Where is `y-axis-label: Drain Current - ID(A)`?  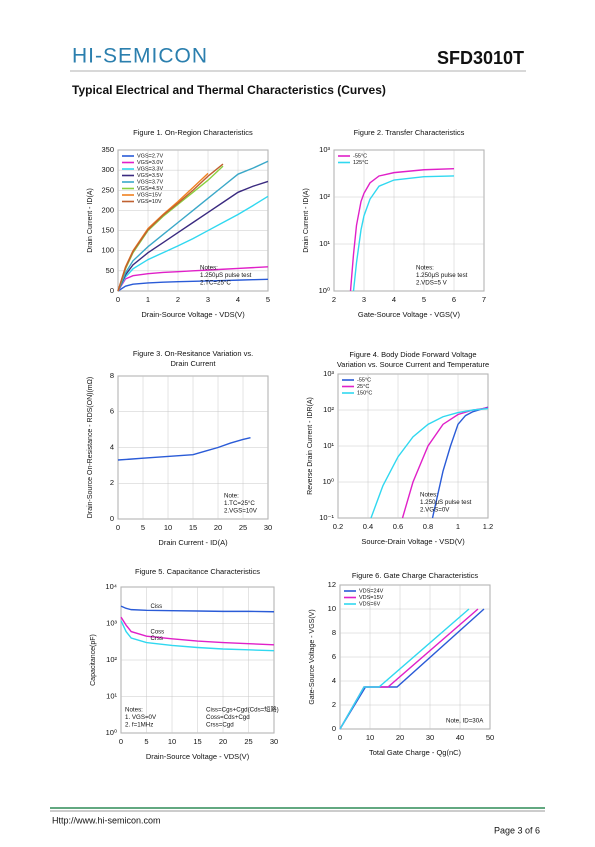 y-axis-label: Drain Current - ID(A) is located at coordinates (90, 220).